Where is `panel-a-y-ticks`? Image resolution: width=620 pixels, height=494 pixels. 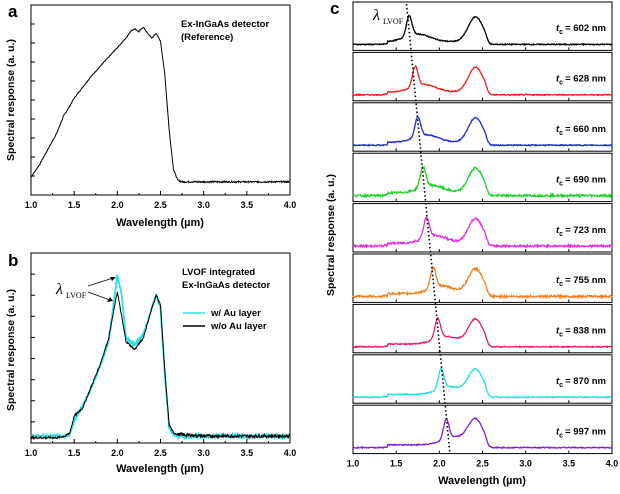 panel-a-y-ticks is located at coordinates (33, 100).